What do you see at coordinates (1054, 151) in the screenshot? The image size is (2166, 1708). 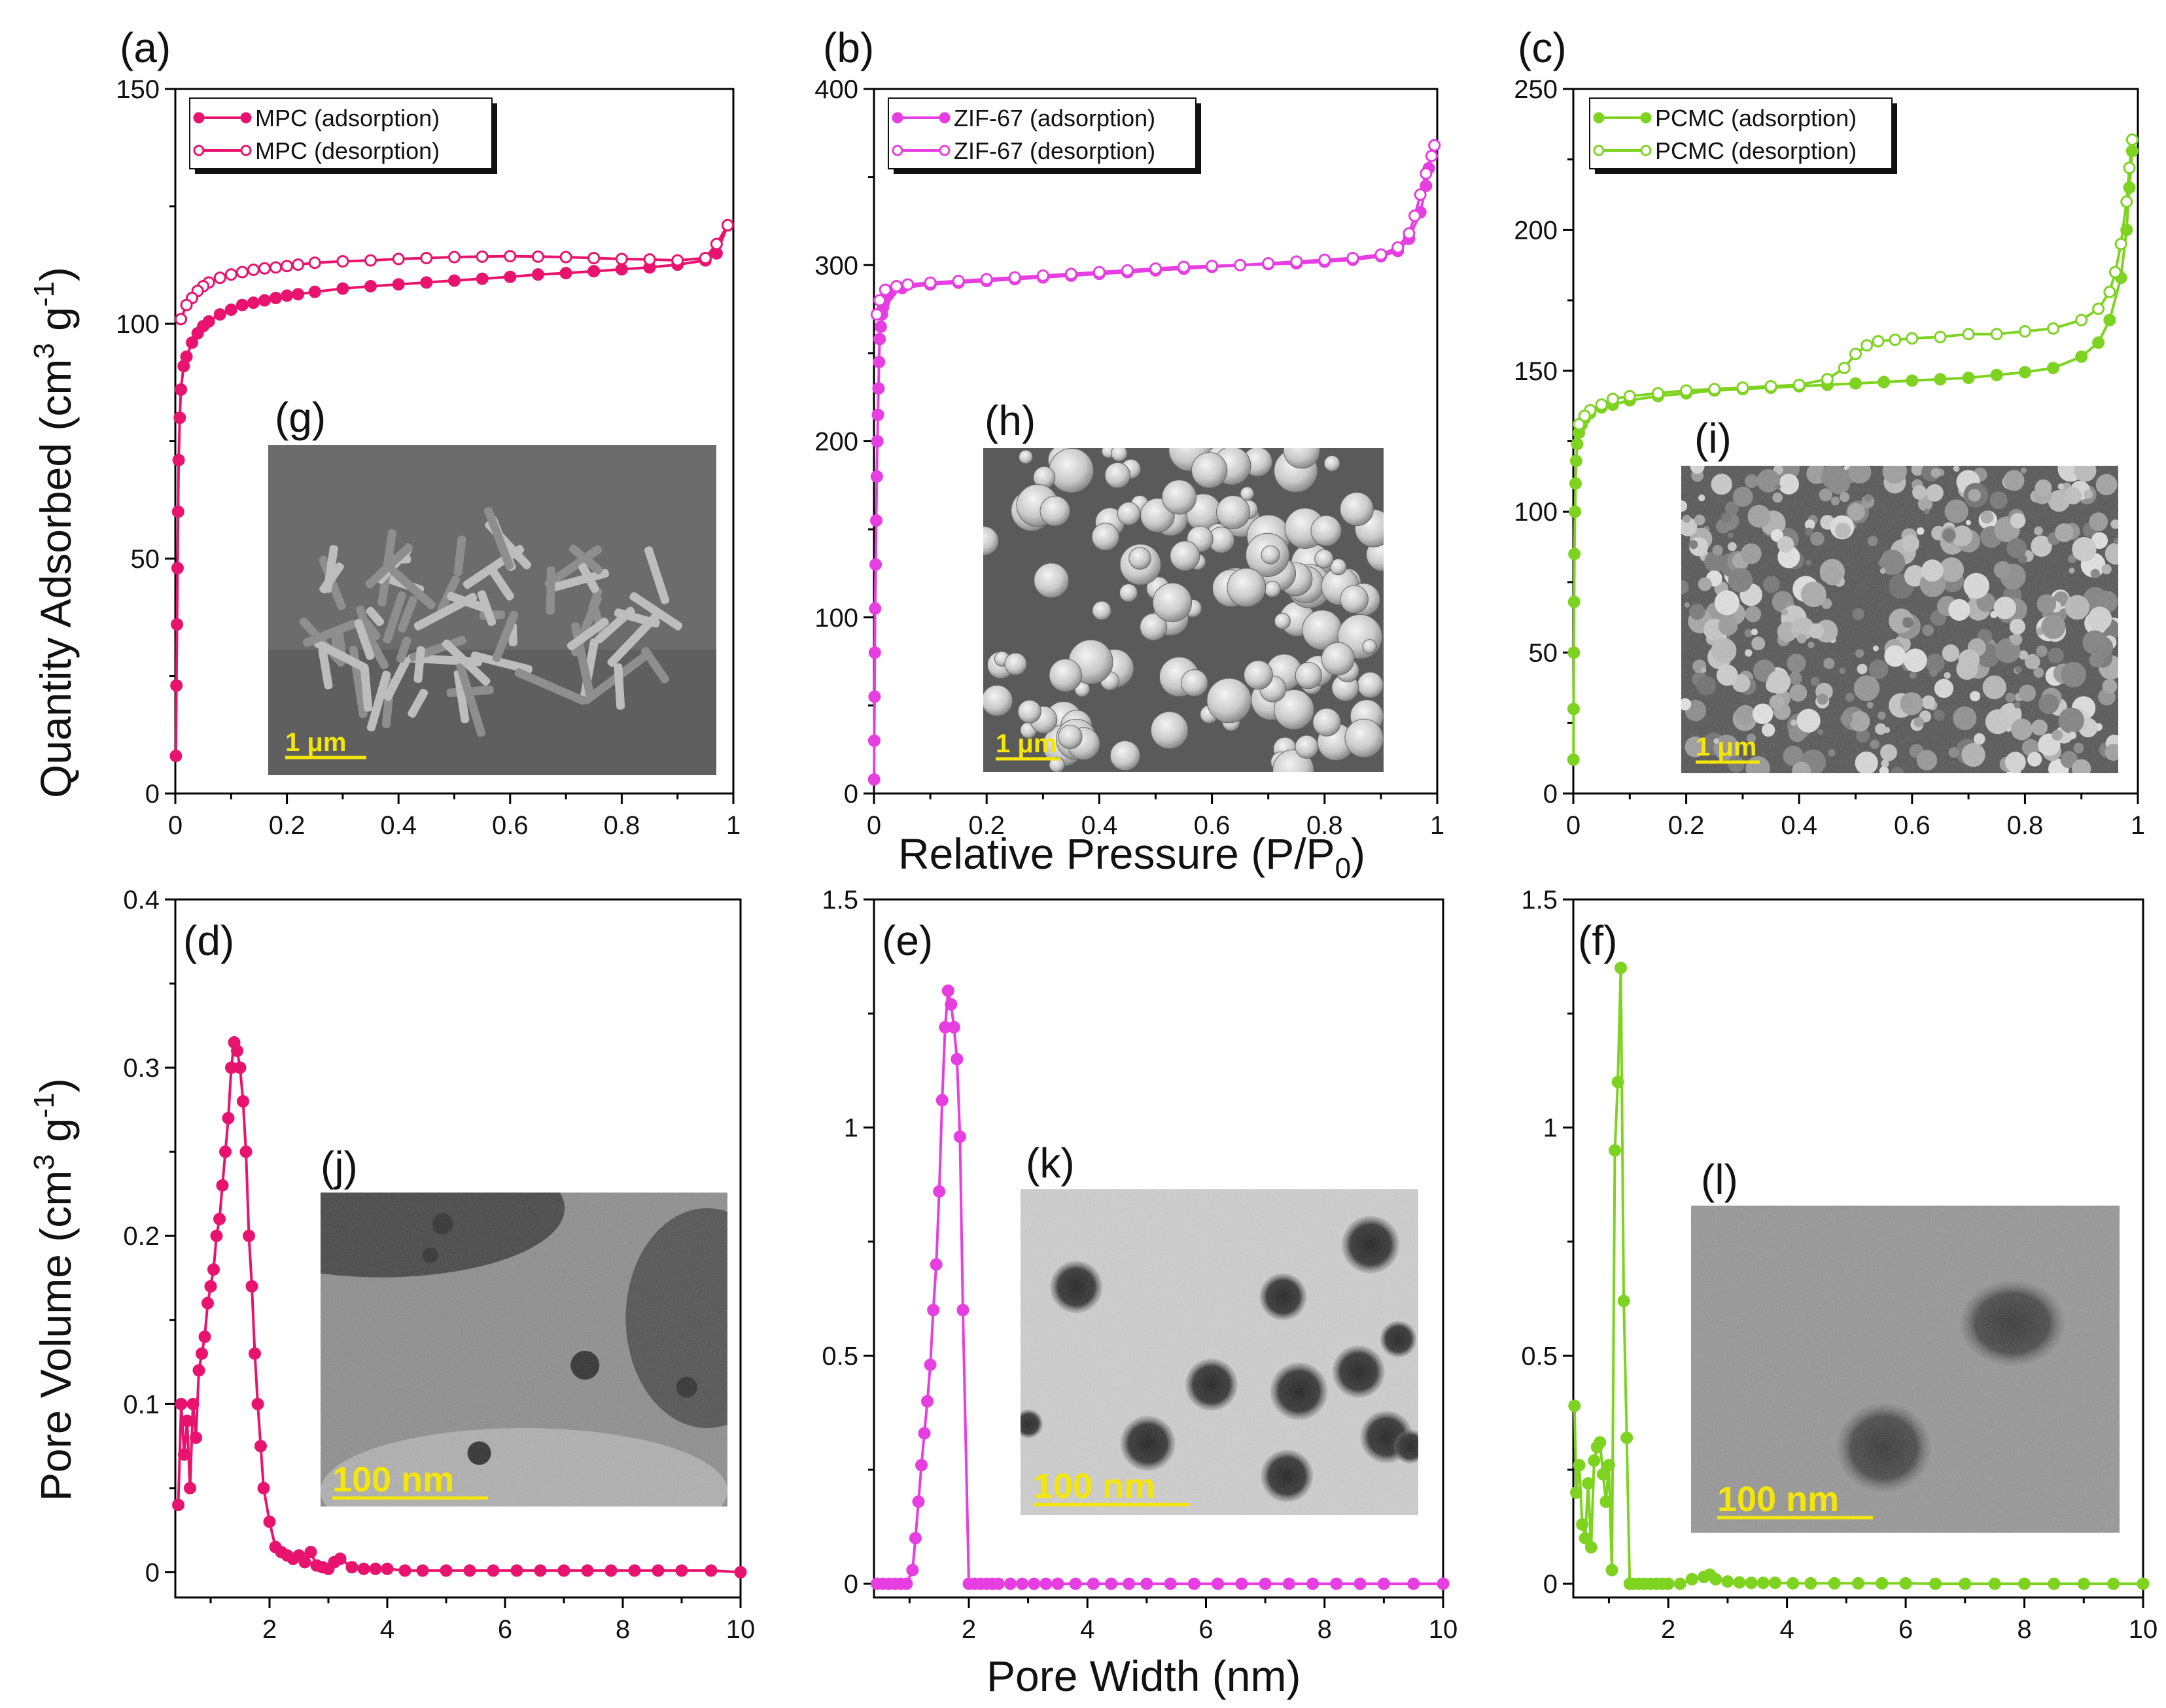 I see `legend-entry: ZIF-67 (desorption)` at bounding box center [1054, 151].